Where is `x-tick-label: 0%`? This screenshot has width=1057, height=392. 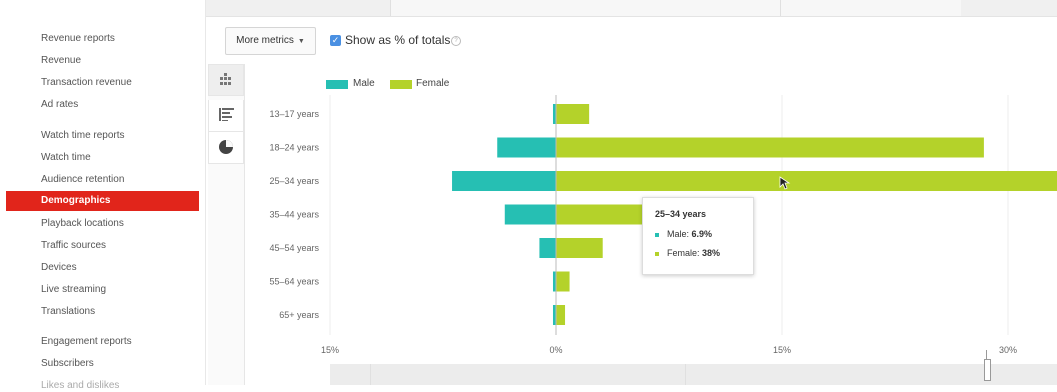 x-tick-label: 0% is located at coordinates (555, 350).